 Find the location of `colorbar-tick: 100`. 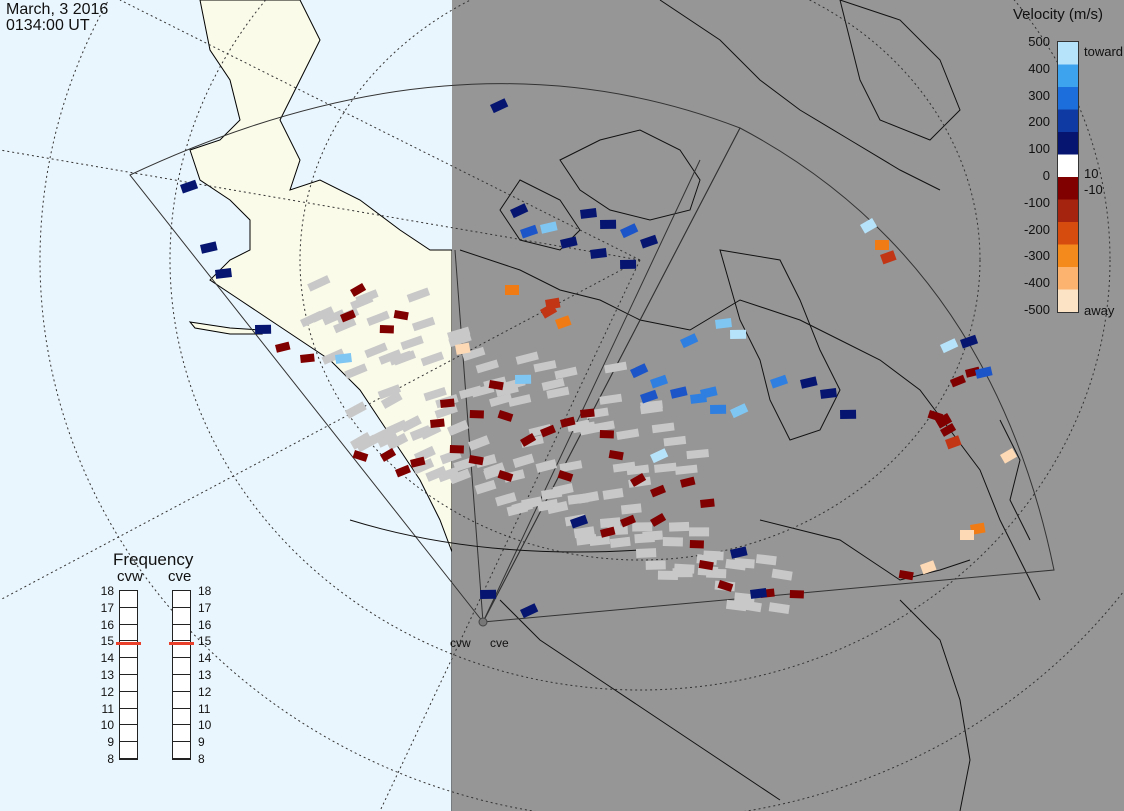

colorbar-tick: 100 is located at coordinates (1039, 149).